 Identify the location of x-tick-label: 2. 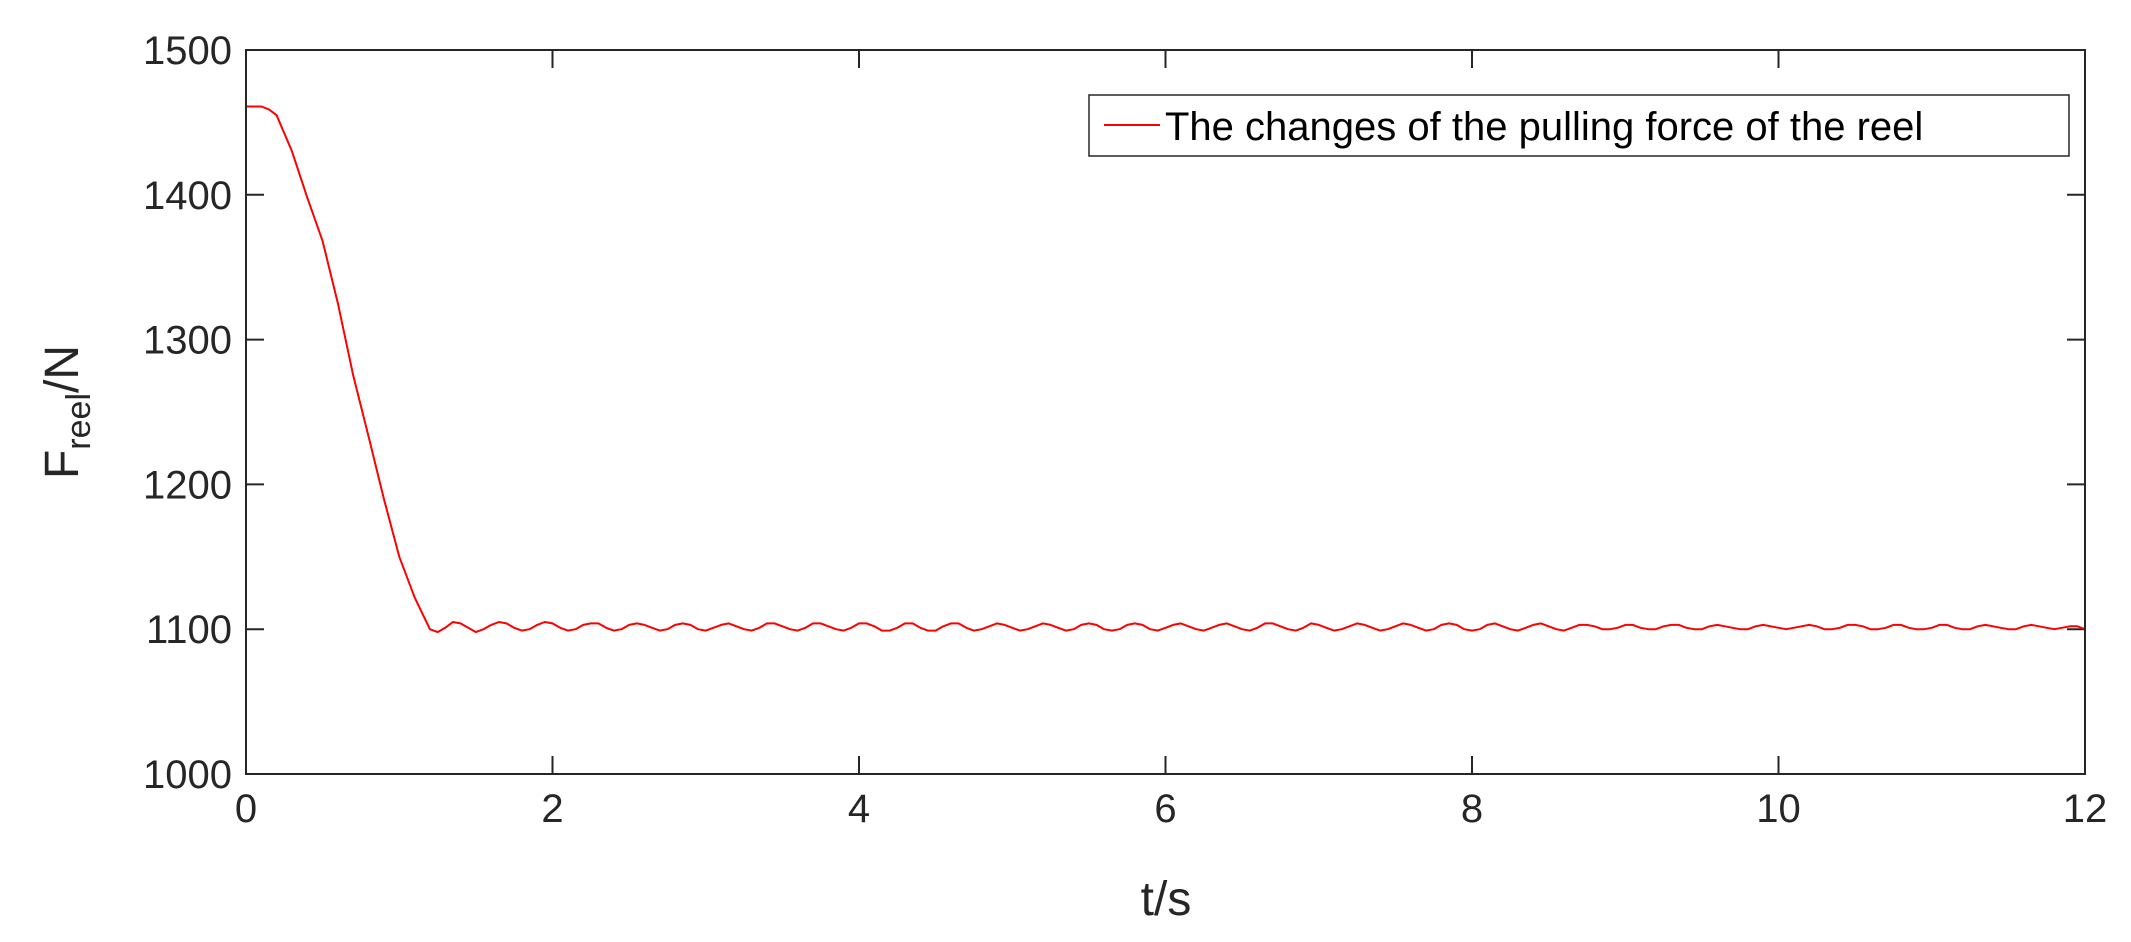
(552, 809).